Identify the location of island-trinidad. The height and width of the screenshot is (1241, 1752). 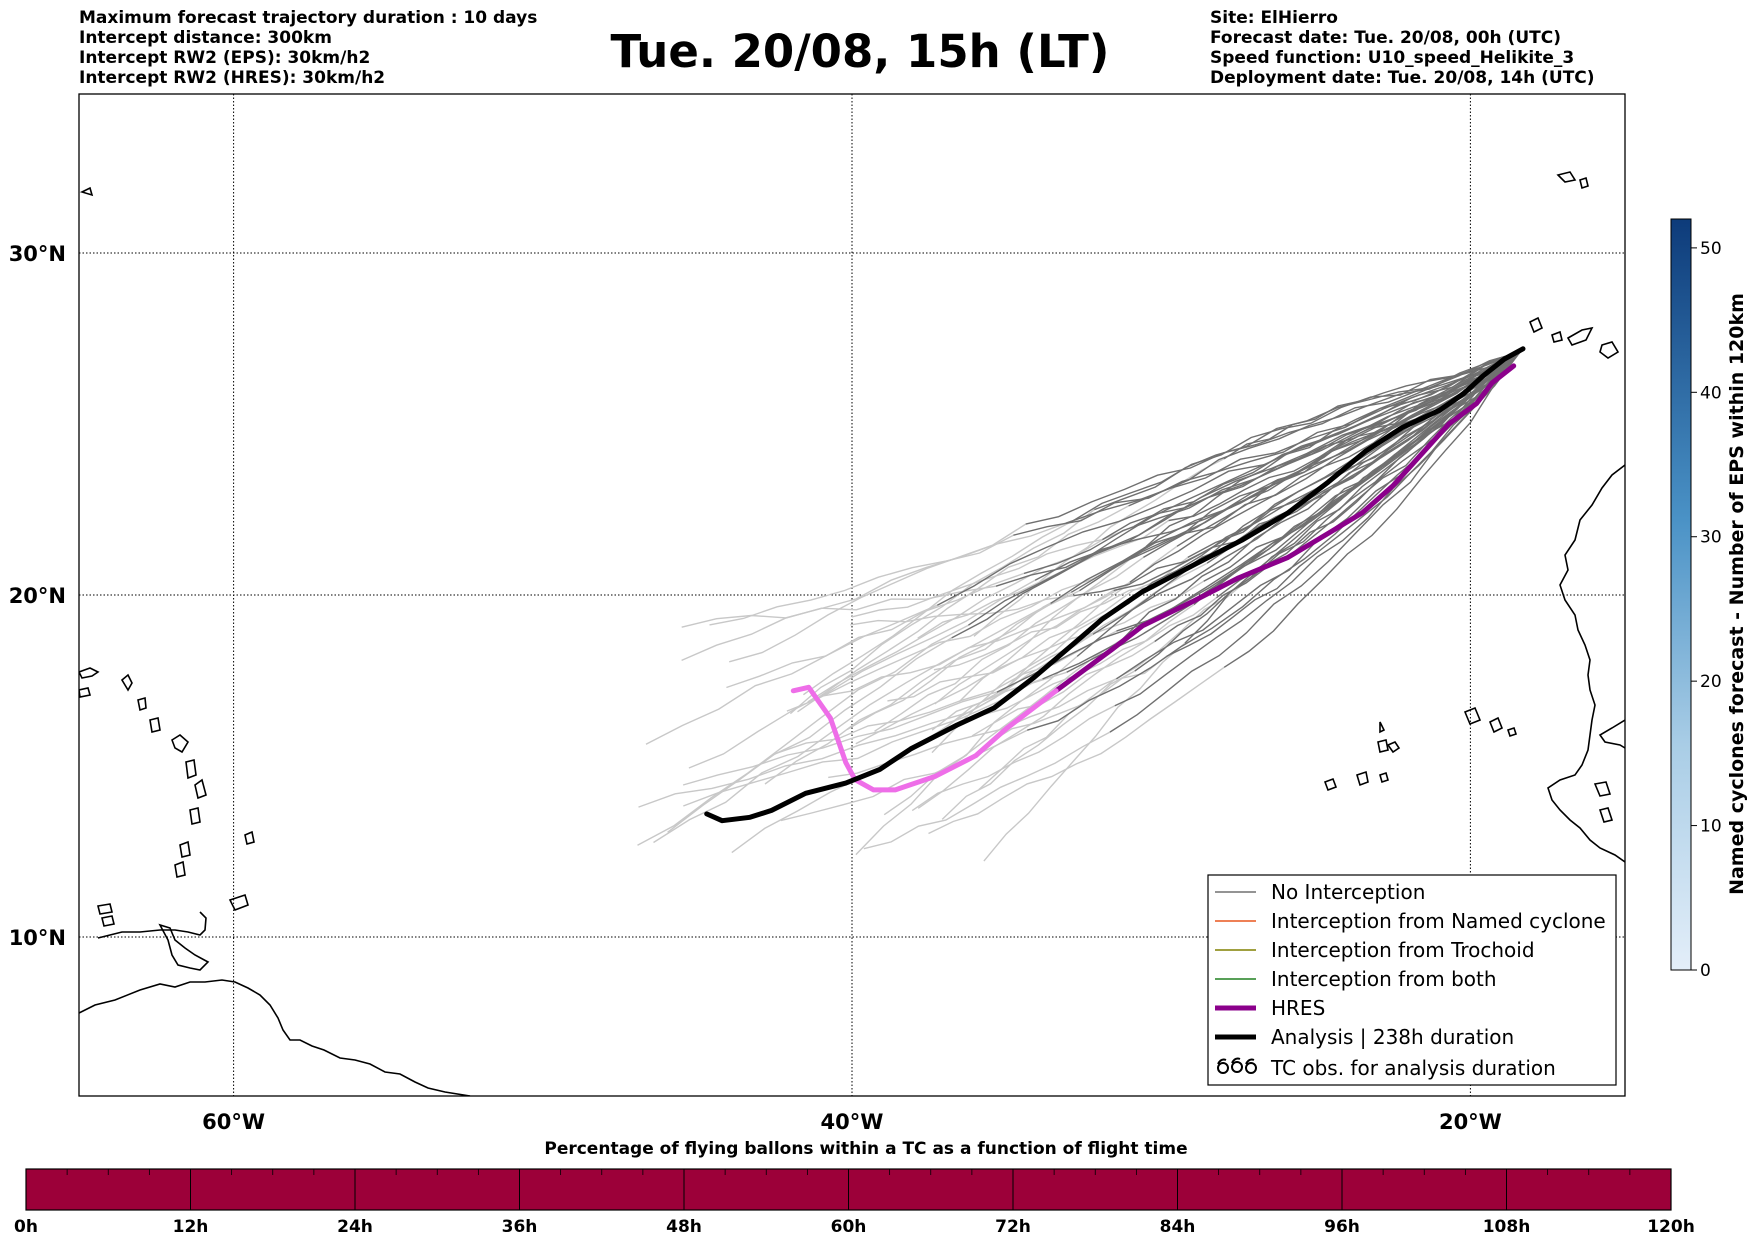
(184, 947).